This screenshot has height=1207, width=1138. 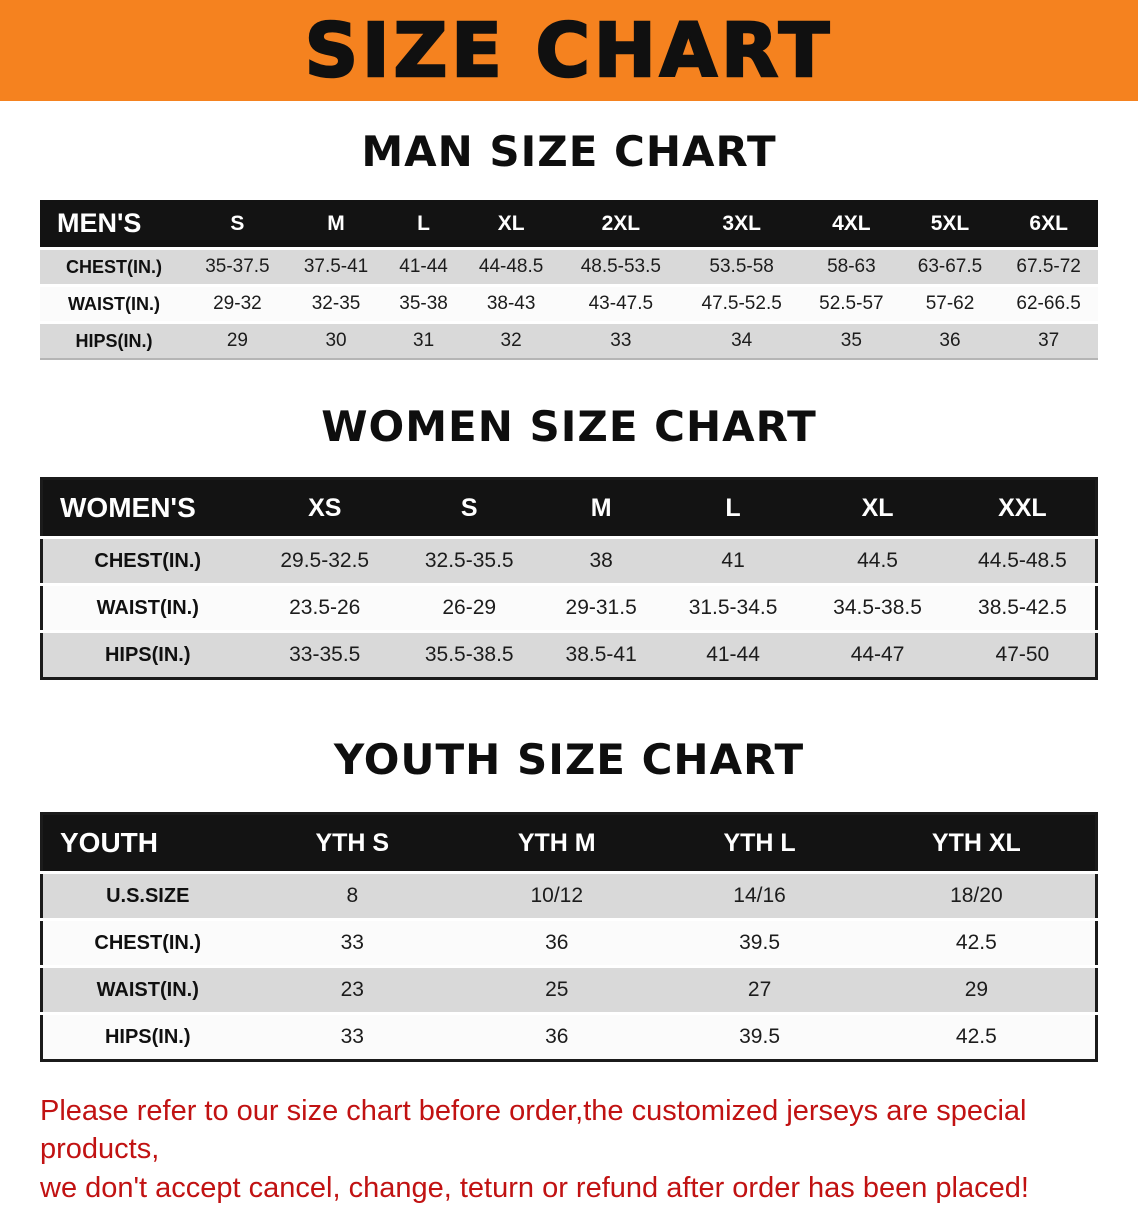 I want to click on size-value-cell: 44-47, so click(x=877, y=654).